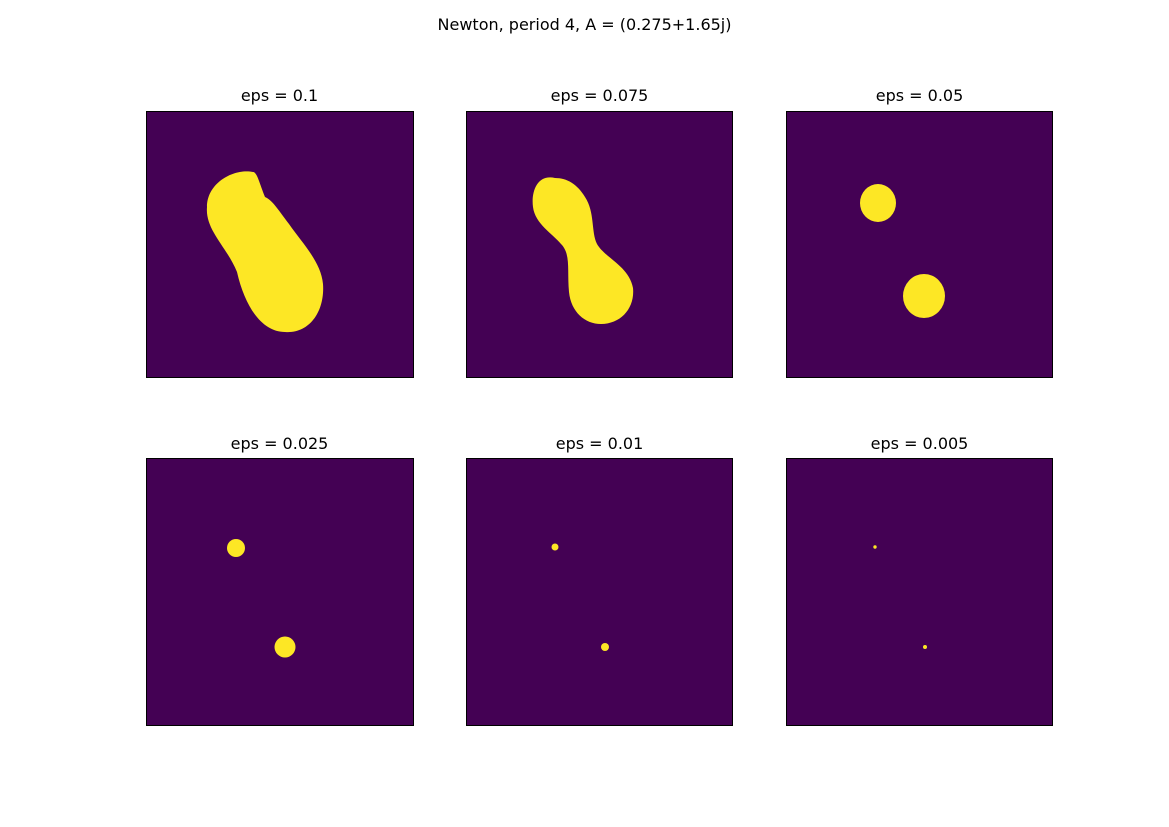  What do you see at coordinates (279, 95) in the screenshot?
I see `panel-title-1: eps = 0.1` at bounding box center [279, 95].